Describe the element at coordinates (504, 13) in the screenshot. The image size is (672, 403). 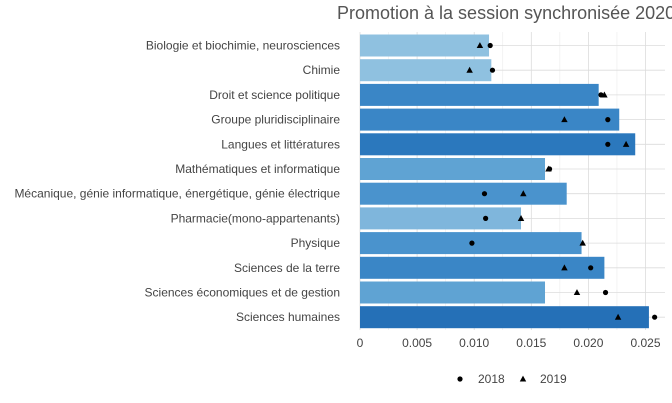
I see `chart-title: Promotion à la session synchronisée 2020` at that location.